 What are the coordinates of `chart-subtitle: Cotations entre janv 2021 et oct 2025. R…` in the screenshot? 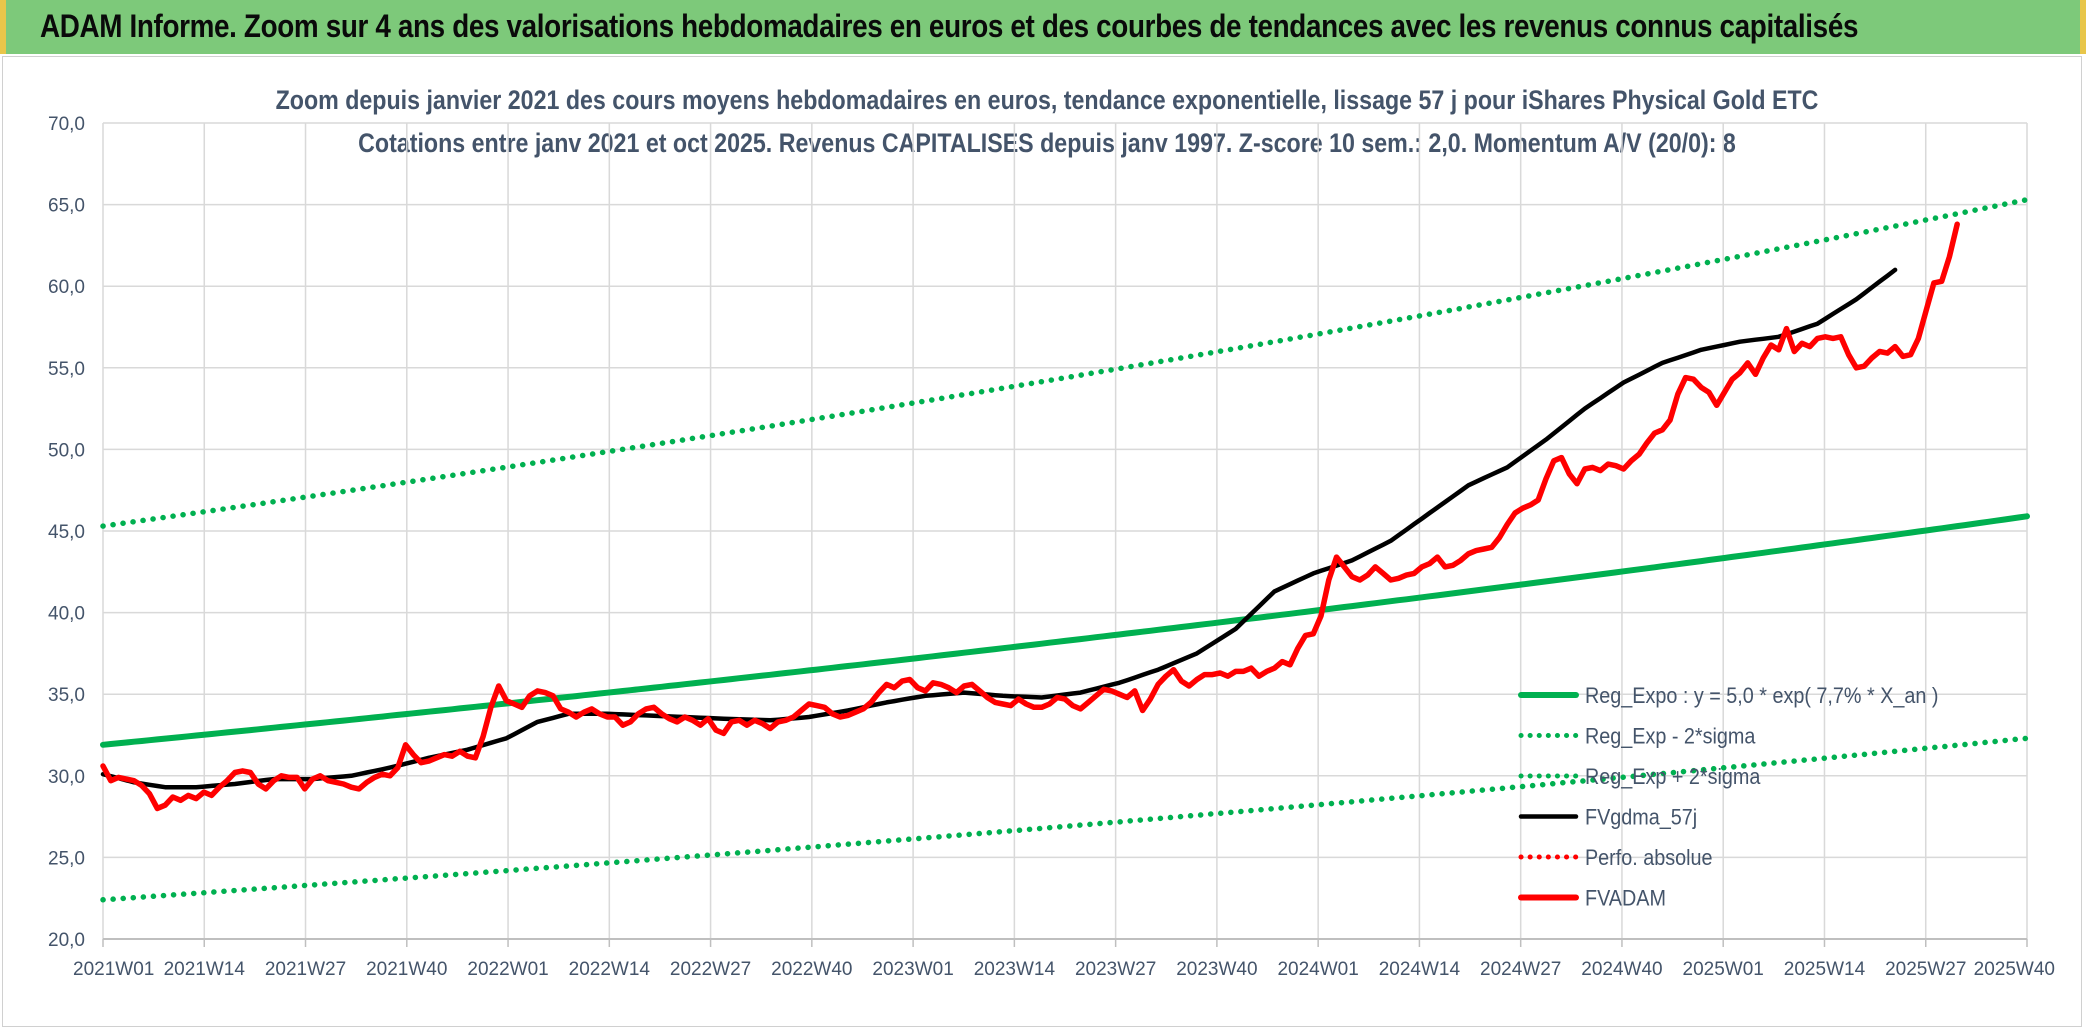 It's located at (1047, 143).